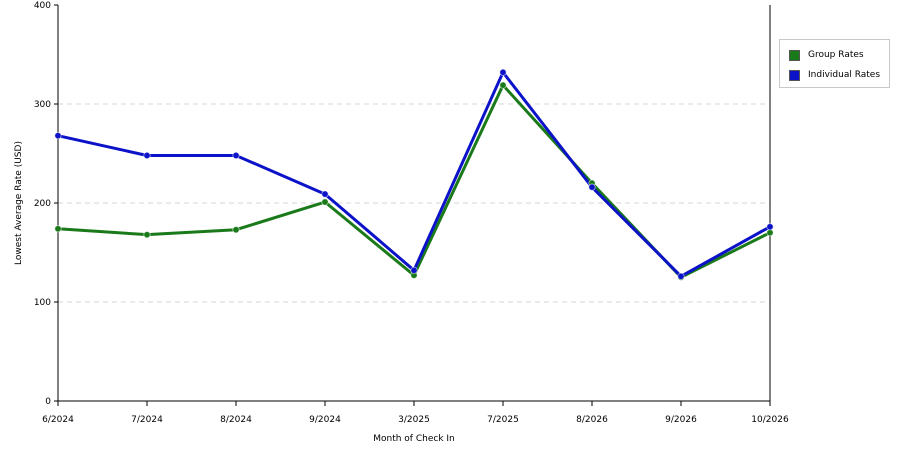 The height and width of the screenshot is (450, 900). What do you see at coordinates (325, 420) in the screenshot?
I see `x-tick-label: 9/2024` at bounding box center [325, 420].